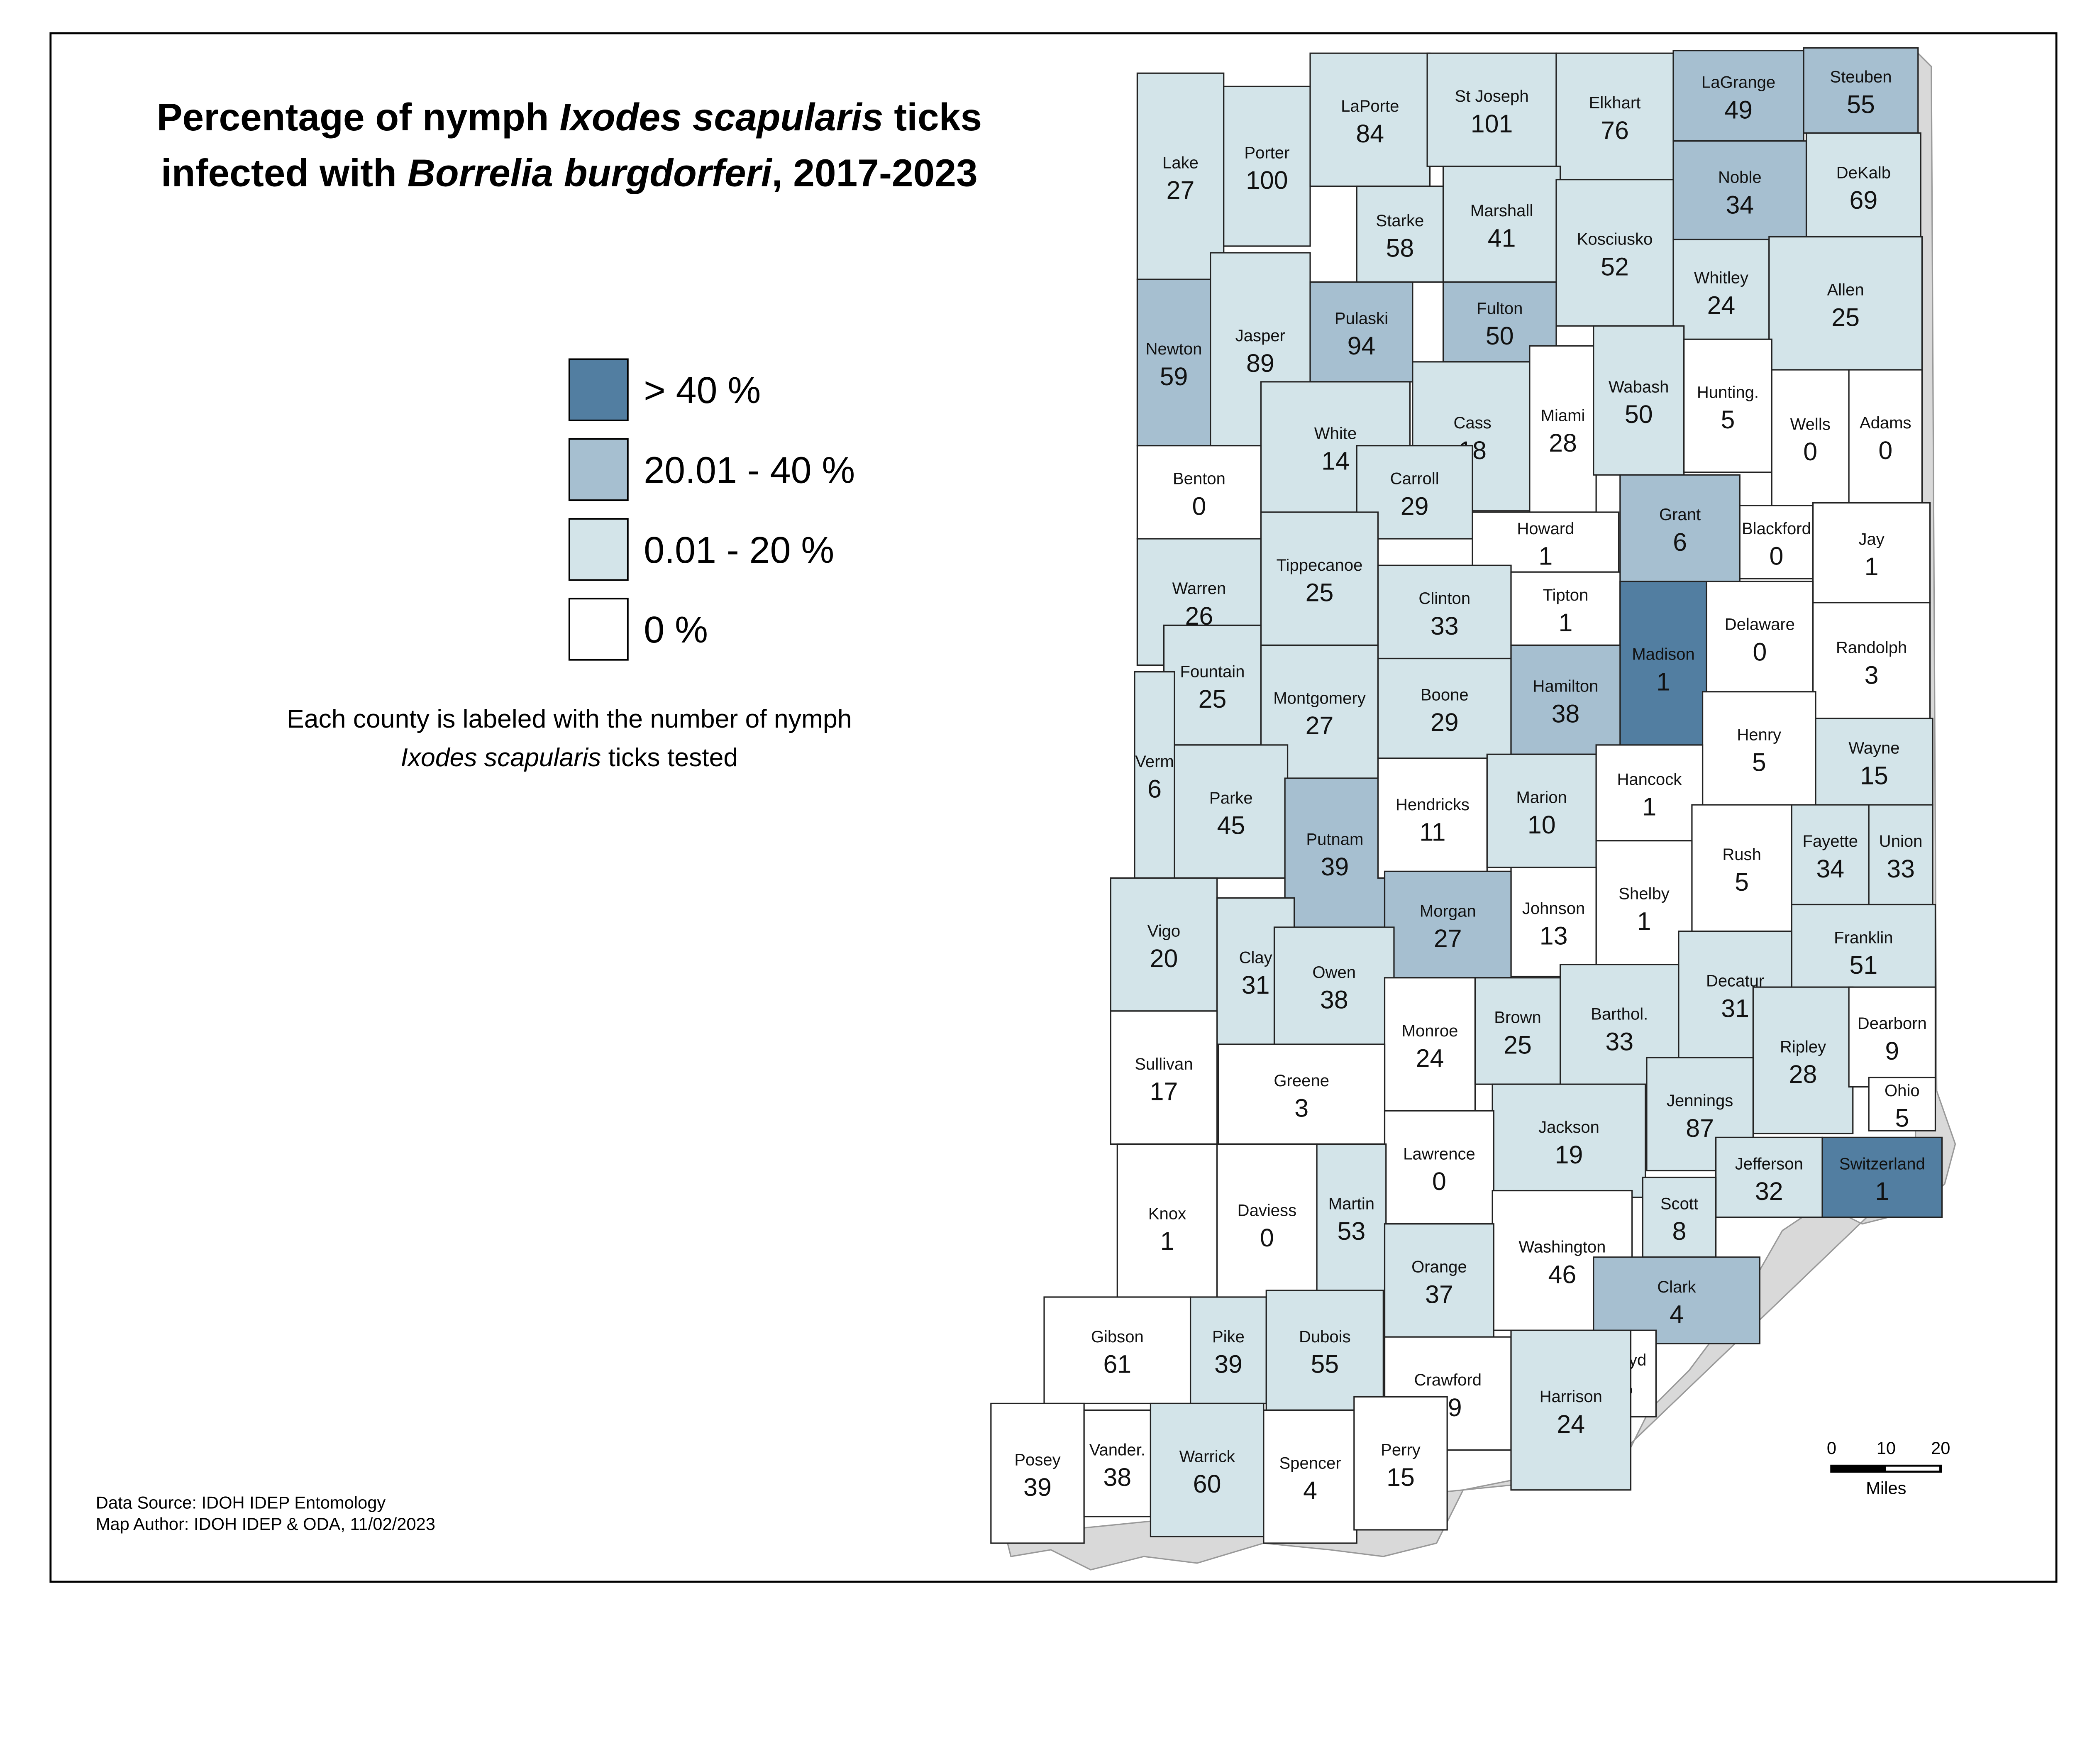 This screenshot has width=2075, height=1764. What do you see at coordinates (1566, 595) in the screenshot?
I see `county-name: Tipton` at bounding box center [1566, 595].